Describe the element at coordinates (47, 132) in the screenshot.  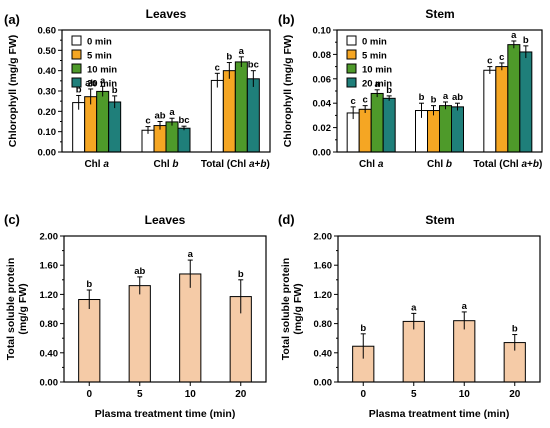
I see `y-tick-label: 0.10` at that location.